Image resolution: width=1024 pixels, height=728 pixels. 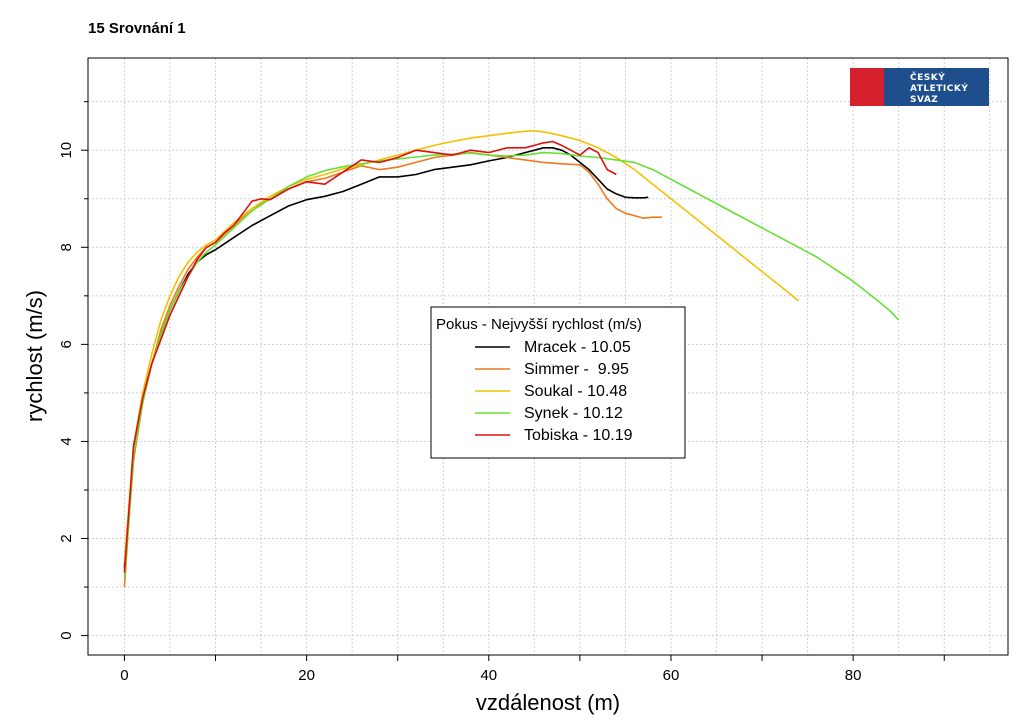 I want to click on legend-label: Simmer - 9.95, so click(x=576, y=369).